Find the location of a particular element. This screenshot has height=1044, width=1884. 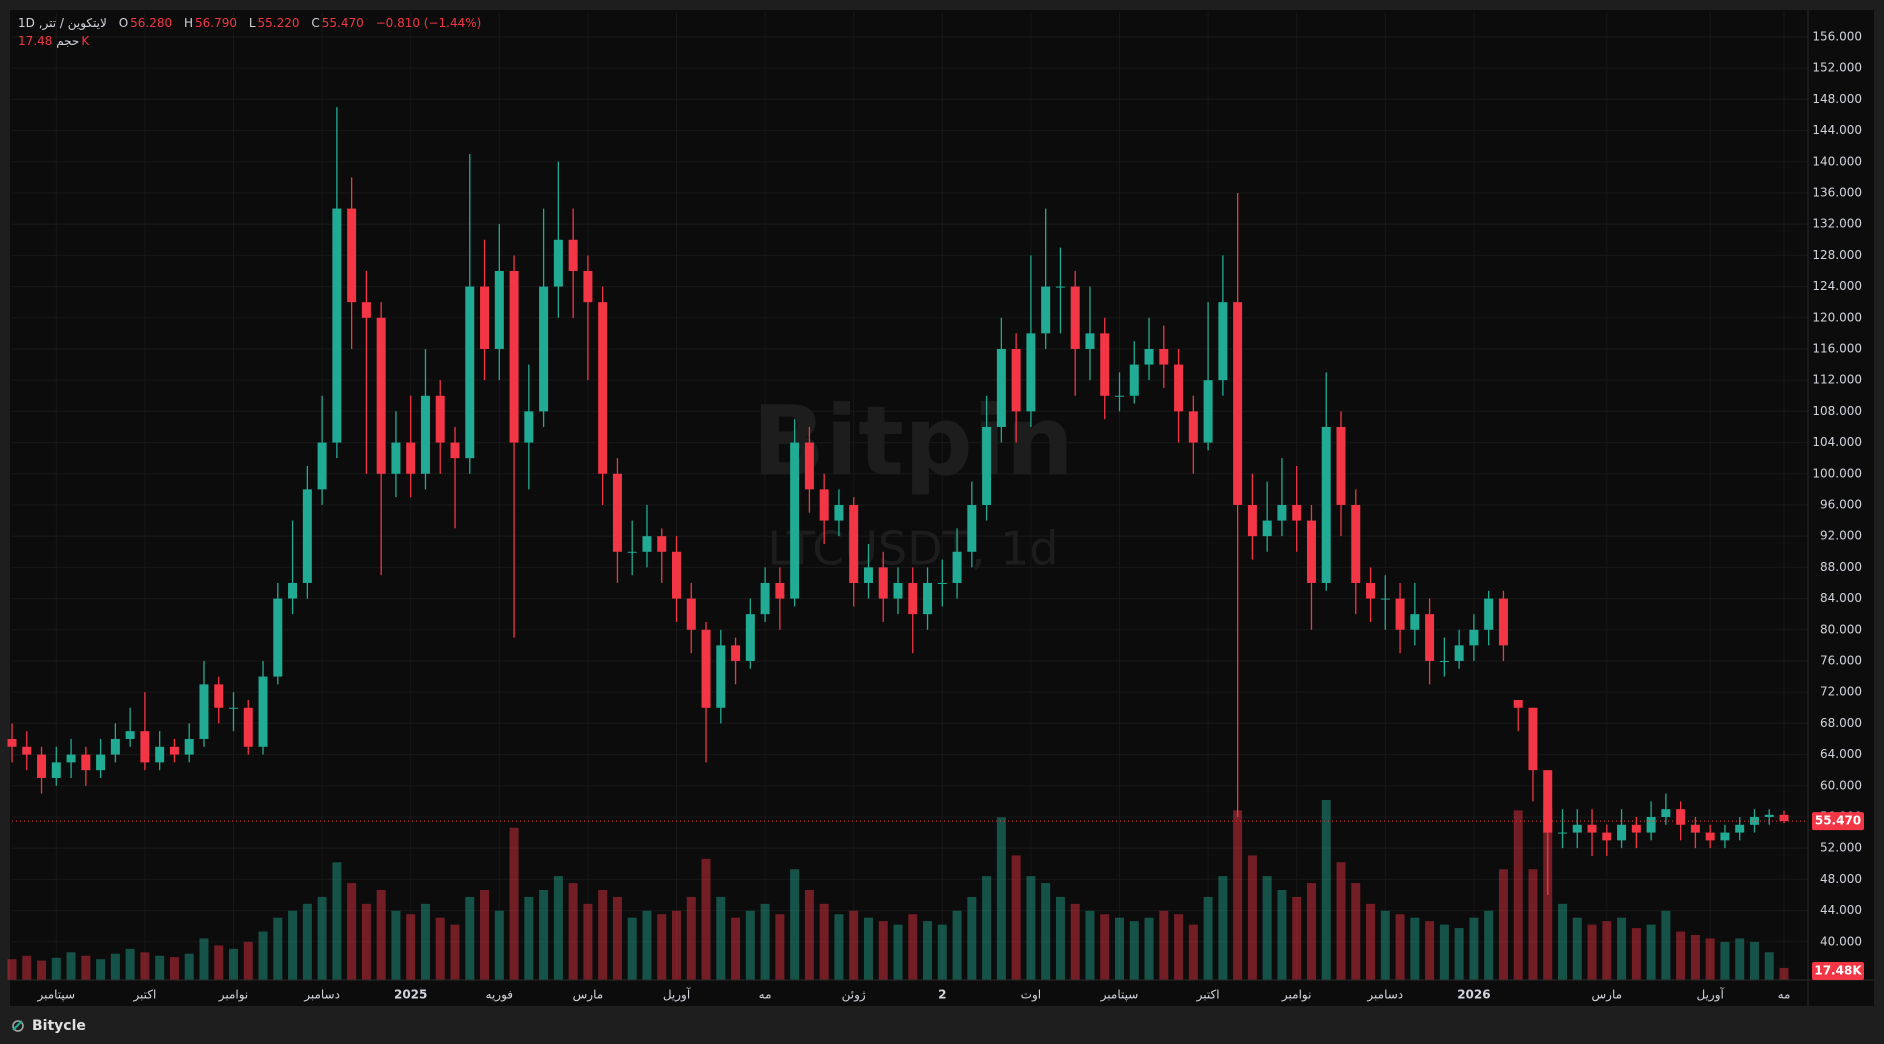

logo-stroke is located at coordinates (17, 1025).